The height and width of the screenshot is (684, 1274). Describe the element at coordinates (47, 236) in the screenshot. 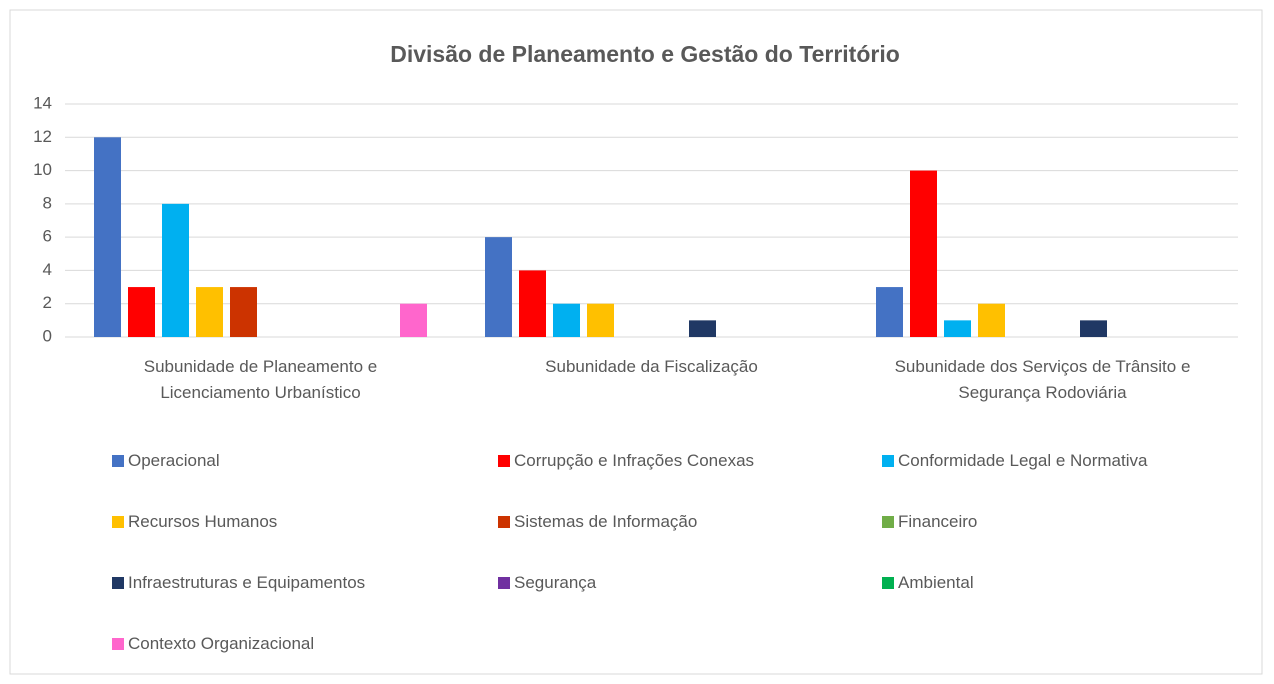

I see `y-tick-label: 6` at that location.